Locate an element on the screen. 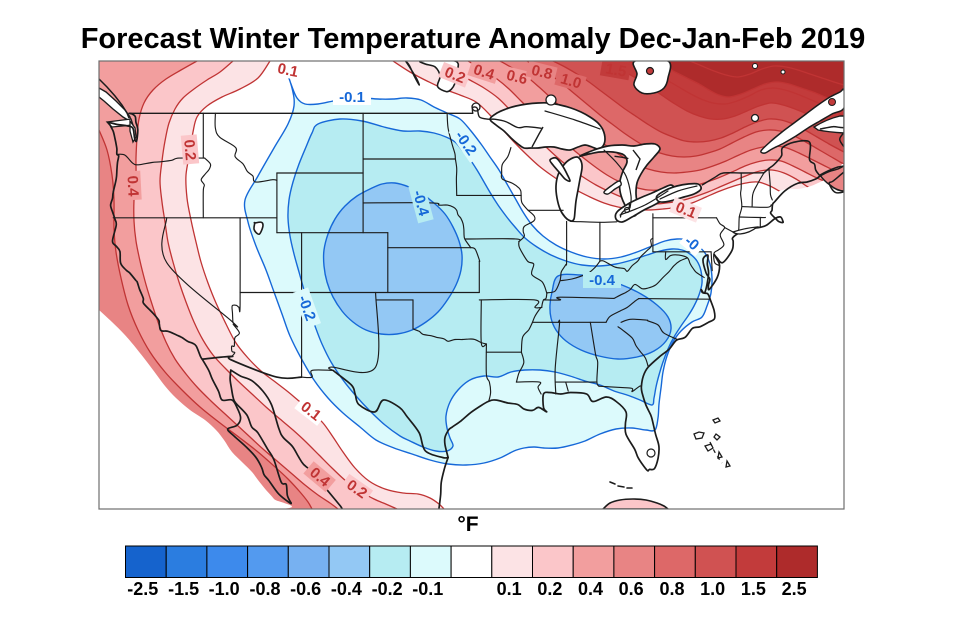 This screenshot has height=630, width=958. svg-text: -1.0 is located at coordinates (224, 589).